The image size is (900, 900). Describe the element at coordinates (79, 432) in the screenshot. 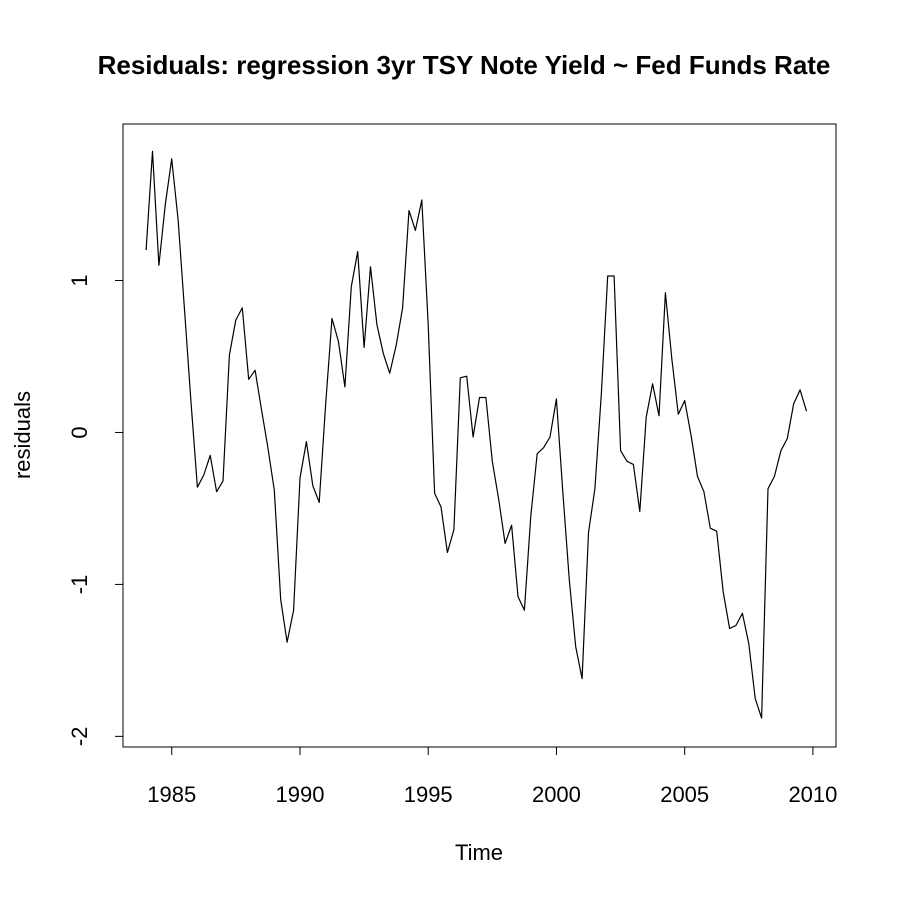

I see `y-tick-label: 0` at that location.